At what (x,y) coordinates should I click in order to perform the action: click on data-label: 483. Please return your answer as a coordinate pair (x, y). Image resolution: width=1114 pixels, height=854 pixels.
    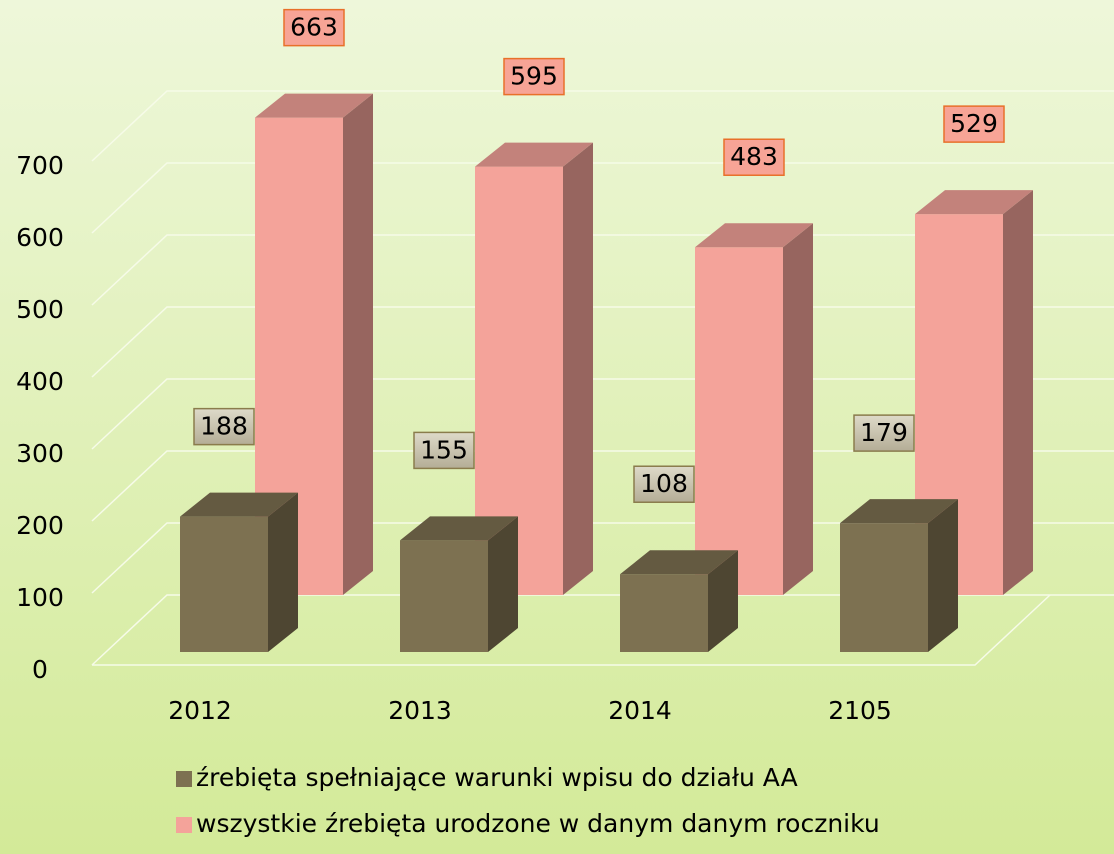
    Looking at the image, I should click on (754, 156).